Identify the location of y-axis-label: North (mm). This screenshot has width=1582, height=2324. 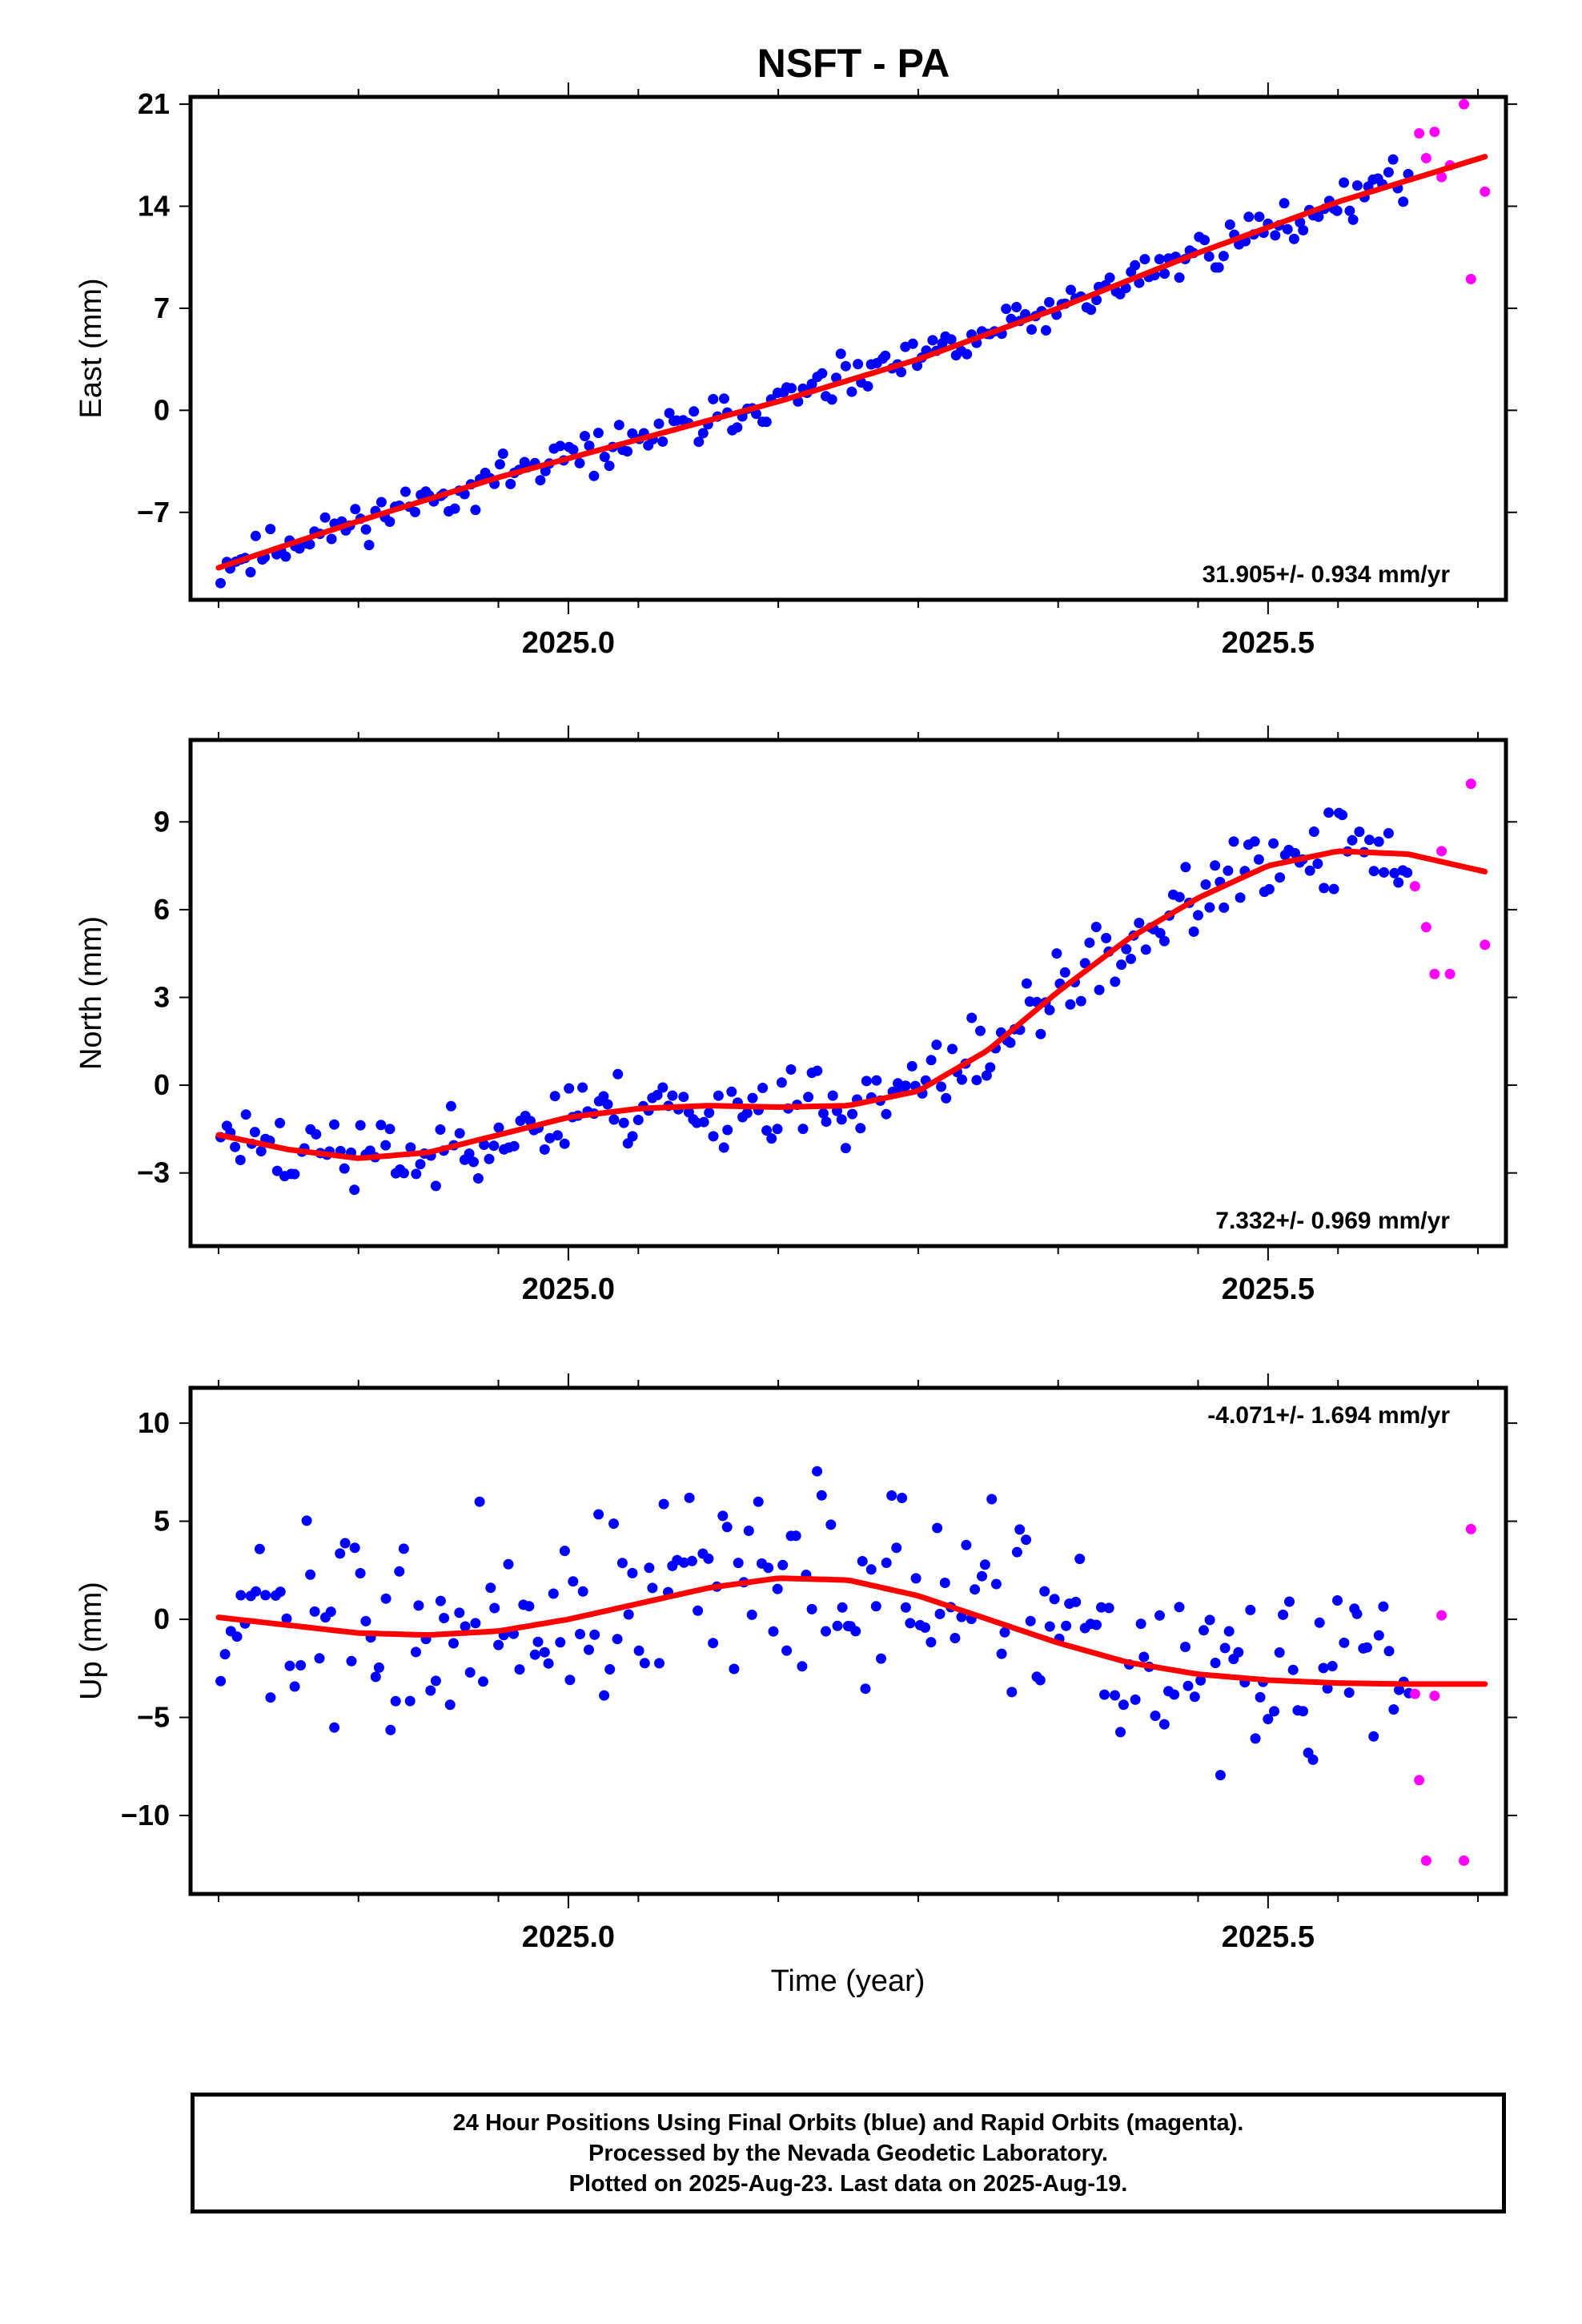
(91, 993).